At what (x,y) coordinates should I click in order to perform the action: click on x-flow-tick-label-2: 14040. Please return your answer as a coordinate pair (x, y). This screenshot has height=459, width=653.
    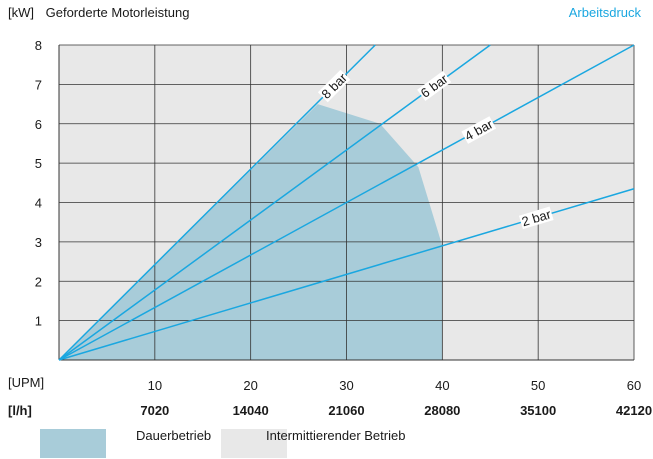
    Looking at the image, I should click on (251, 410).